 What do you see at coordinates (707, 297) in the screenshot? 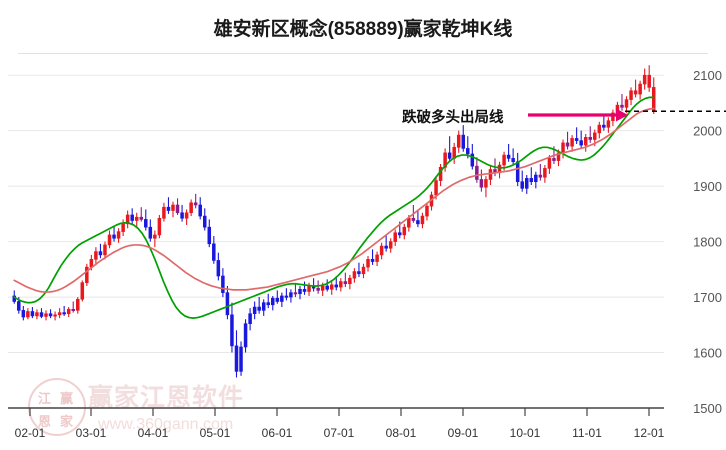
I see `svg-text: 1700` at bounding box center [707, 297].